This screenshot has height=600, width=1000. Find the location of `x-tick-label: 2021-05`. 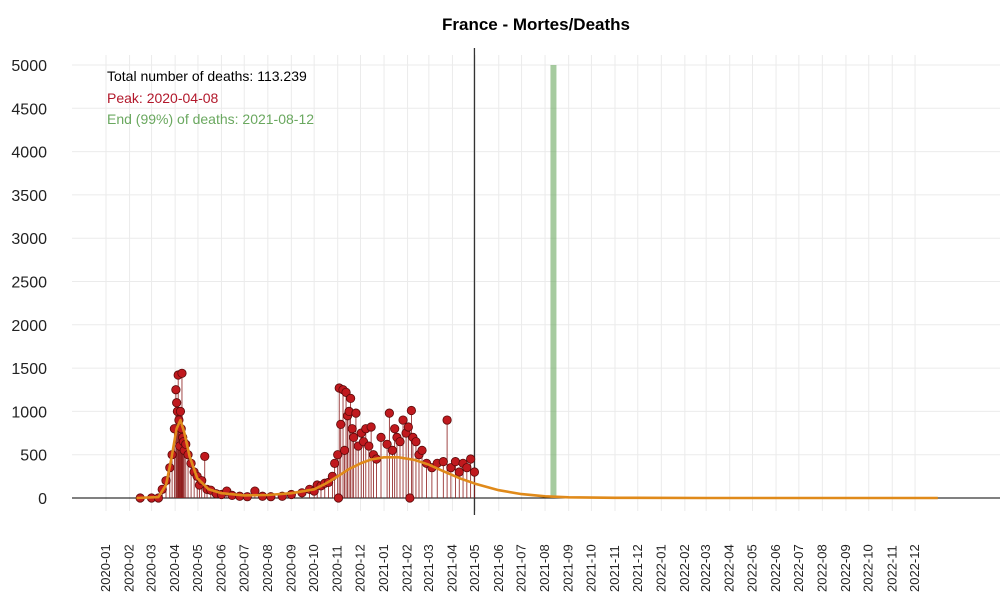

x-tick-label: 2021-05 is located at coordinates (474, 568).